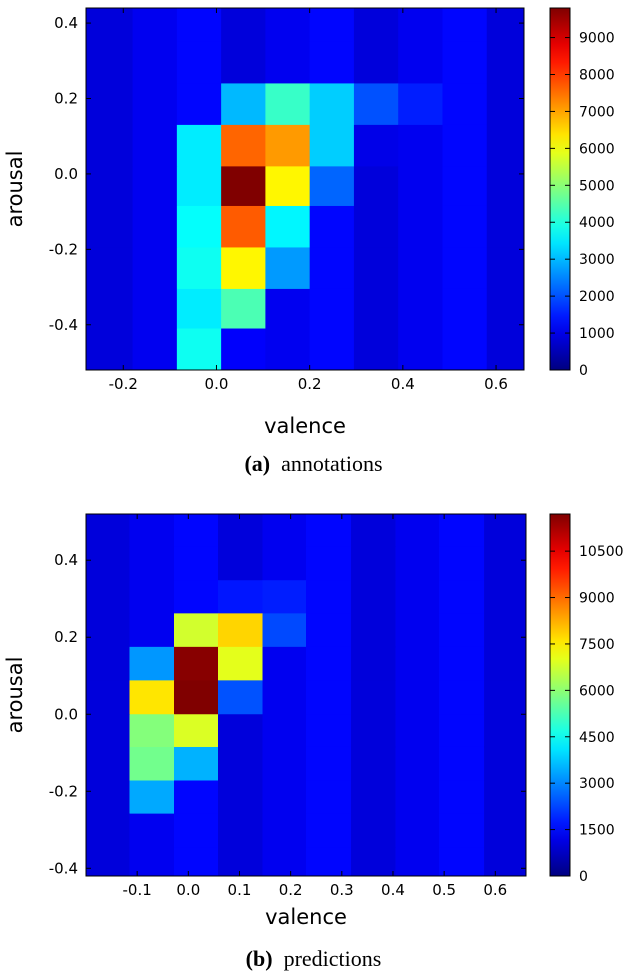  Describe the element at coordinates (597, 784) in the screenshot. I see `colorbar-tick-label: 3000` at that location.